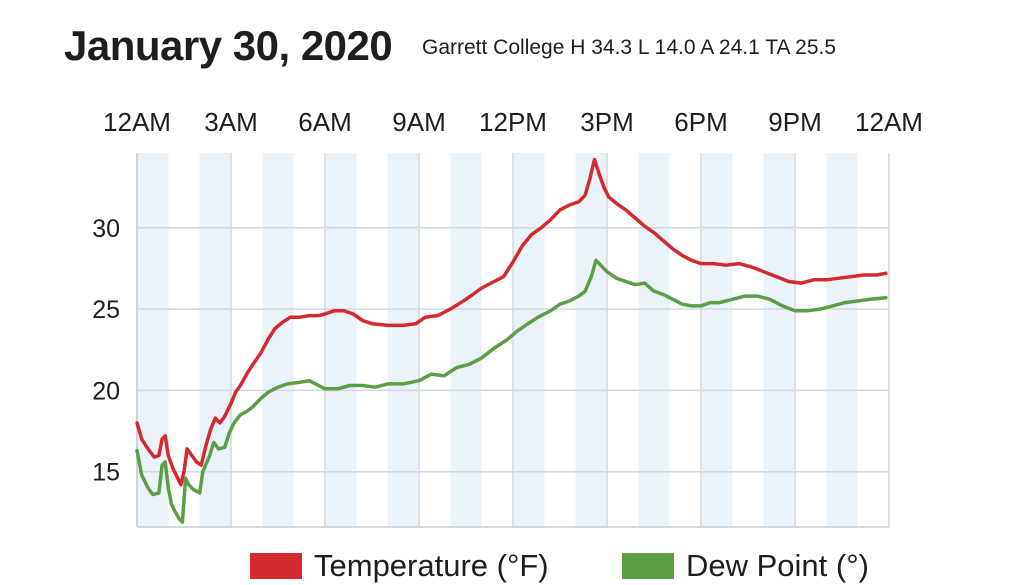 This screenshot has height=585, width=1024. I want to click on dewpoint-swatch, so click(648, 566).